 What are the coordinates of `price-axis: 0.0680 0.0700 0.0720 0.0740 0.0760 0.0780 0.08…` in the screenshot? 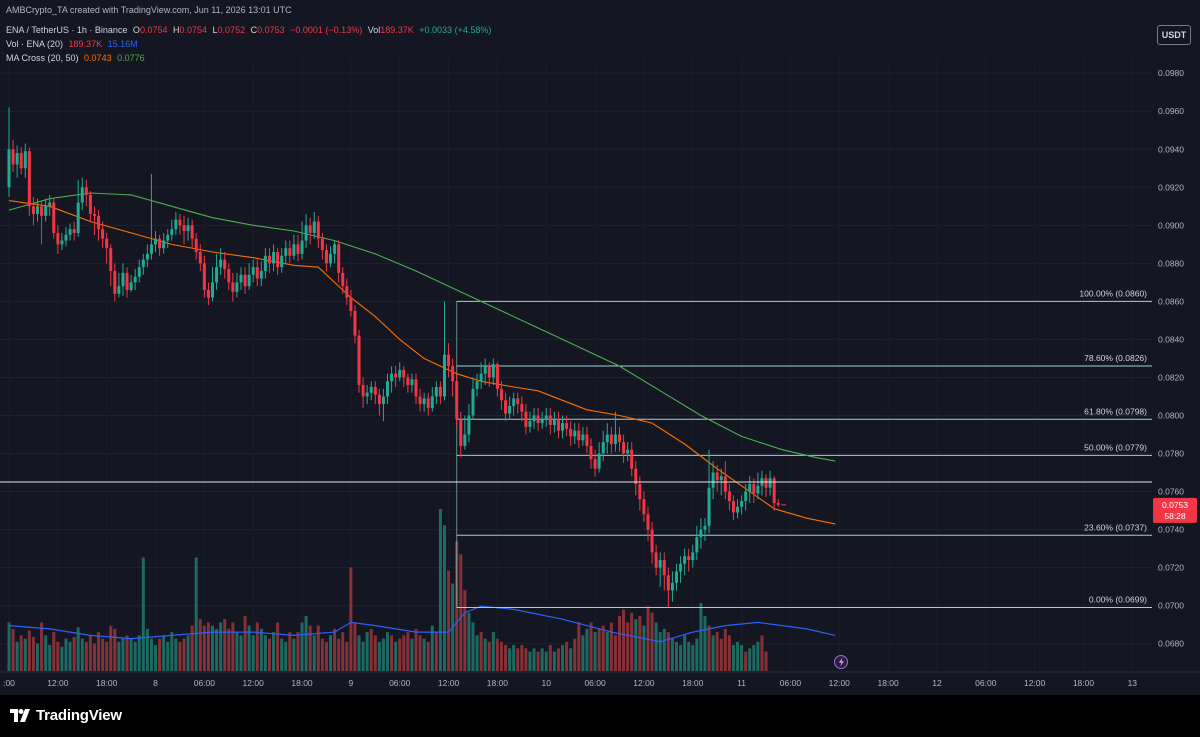 It's located at (1176, 347).